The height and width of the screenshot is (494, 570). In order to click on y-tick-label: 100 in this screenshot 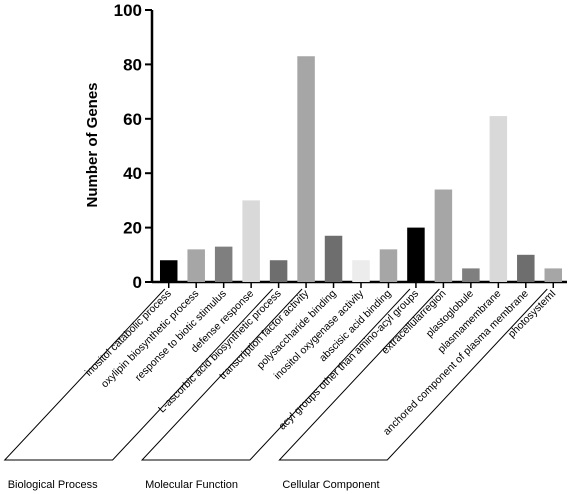, I will do `click(128, 10)`.